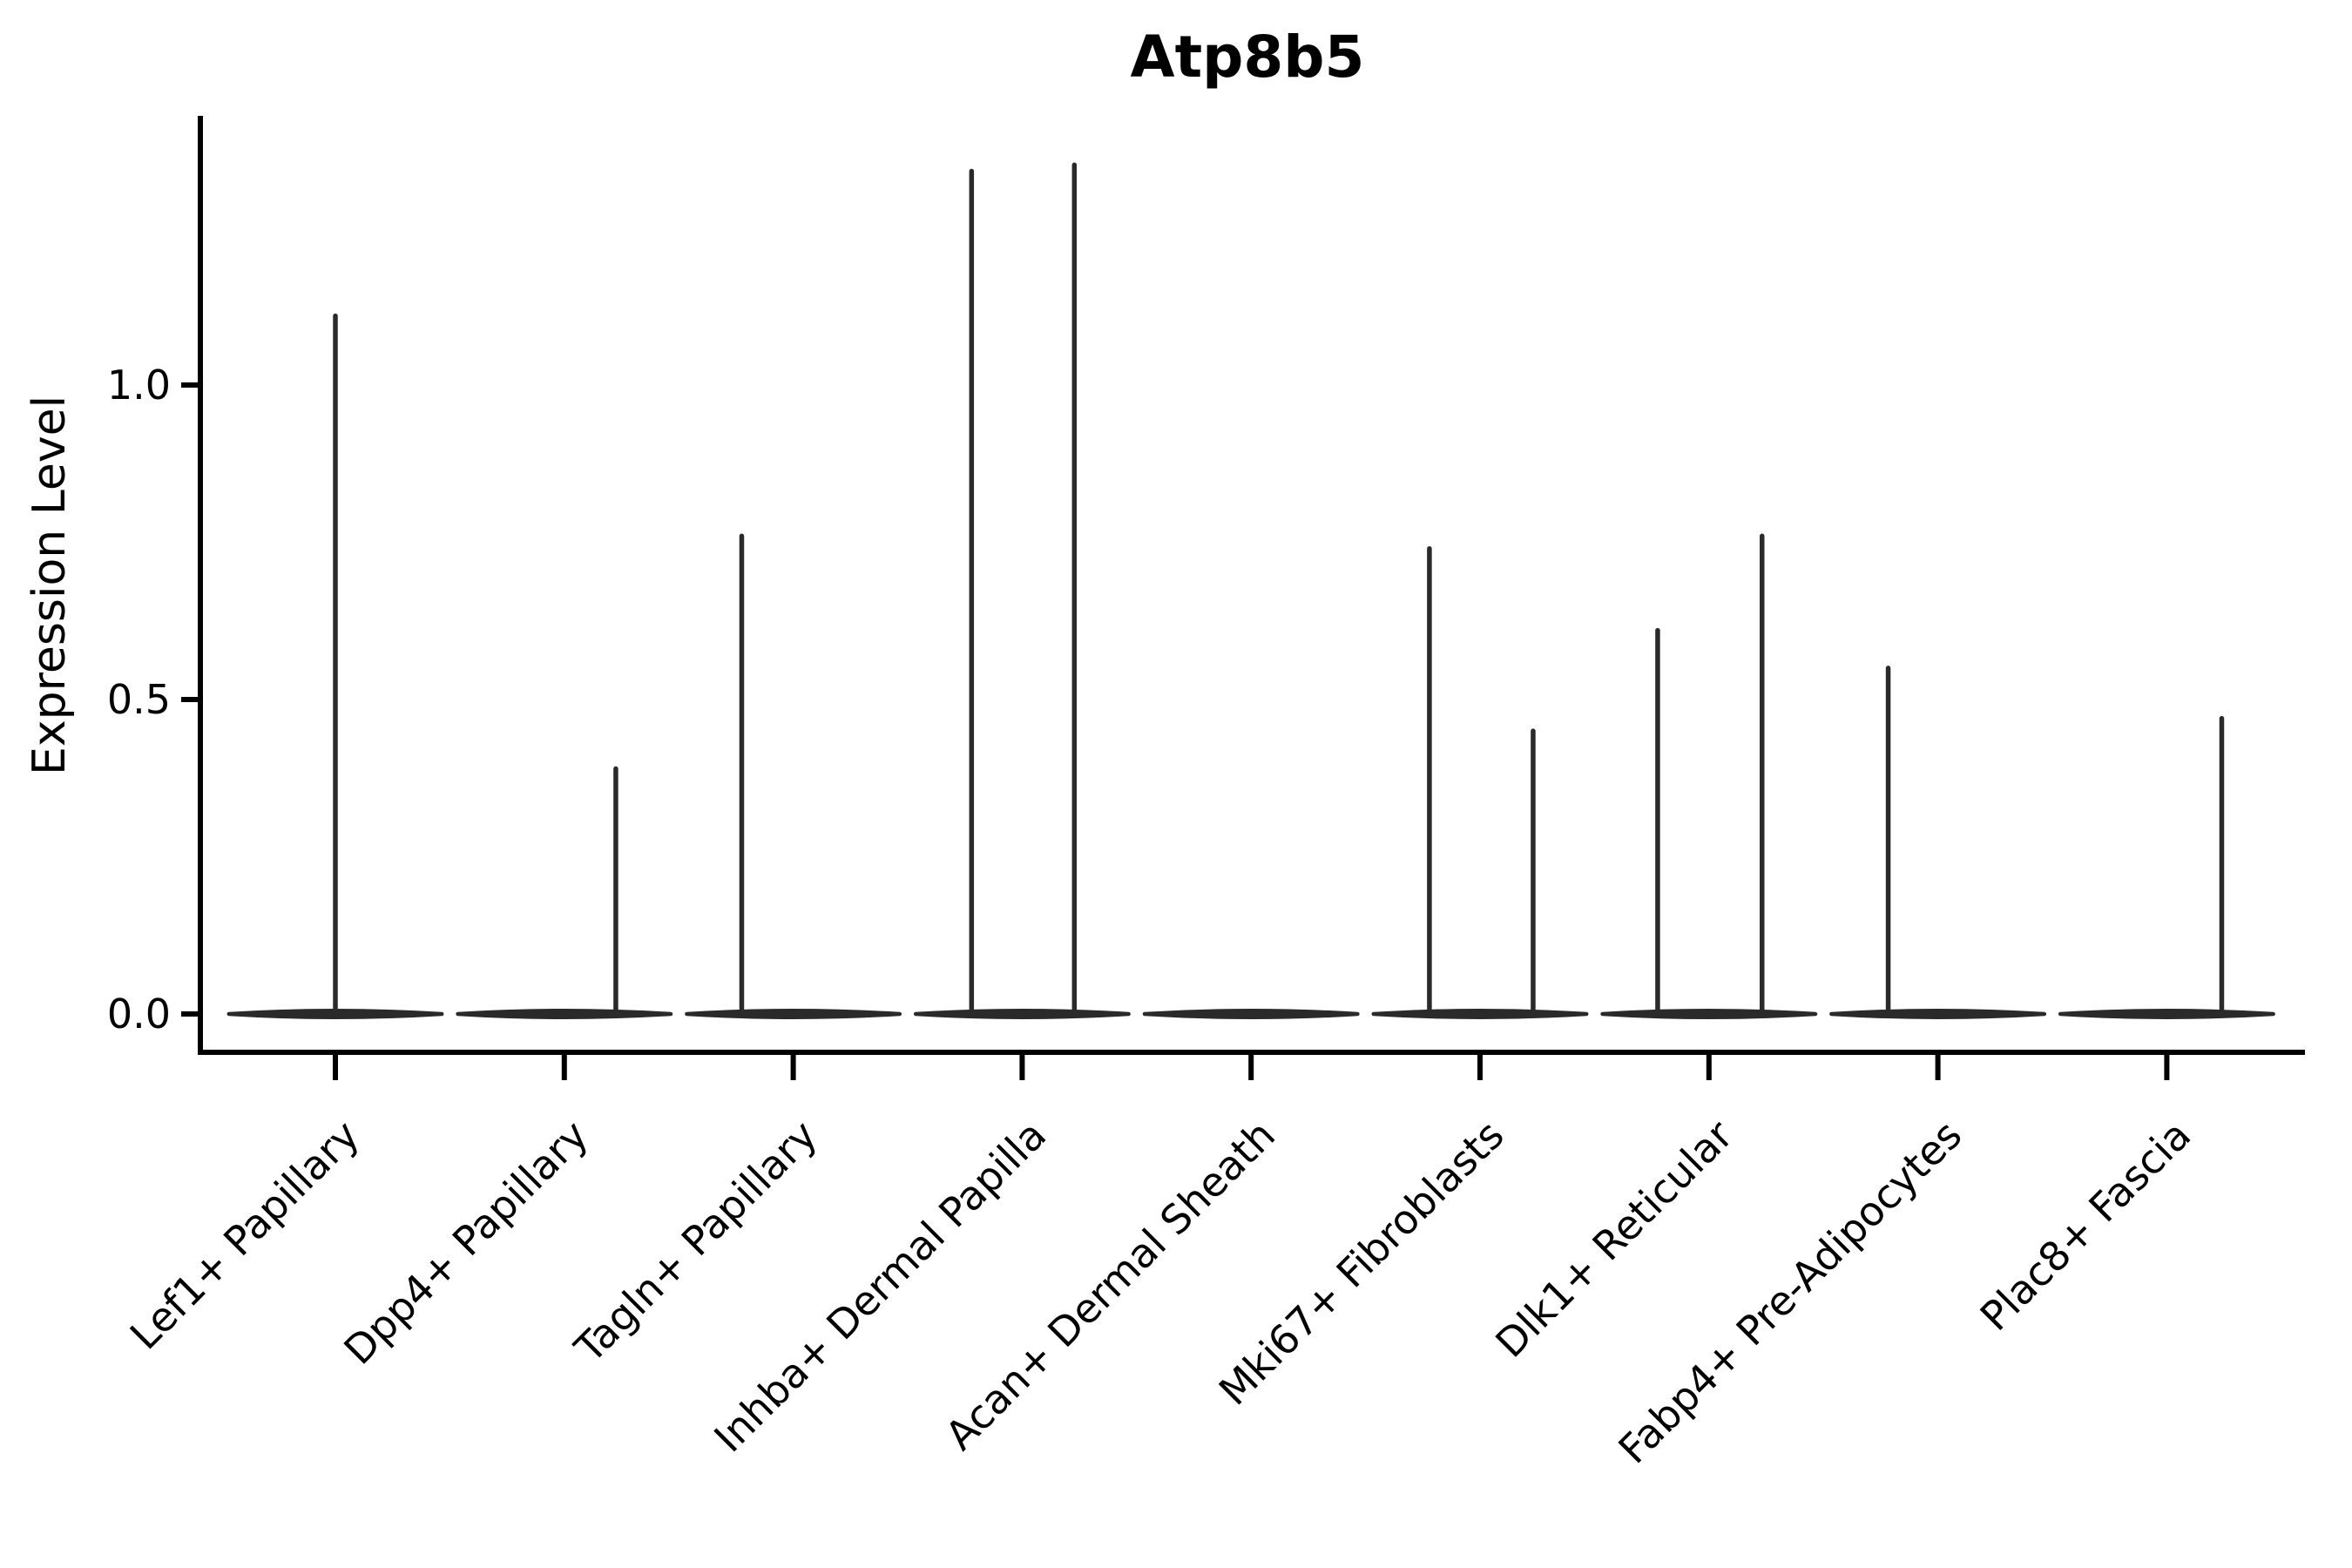  What do you see at coordinates (50, 585) in the screenshot?
I see `y-axis-label: Expression Level` at bounding box center [50, 585].